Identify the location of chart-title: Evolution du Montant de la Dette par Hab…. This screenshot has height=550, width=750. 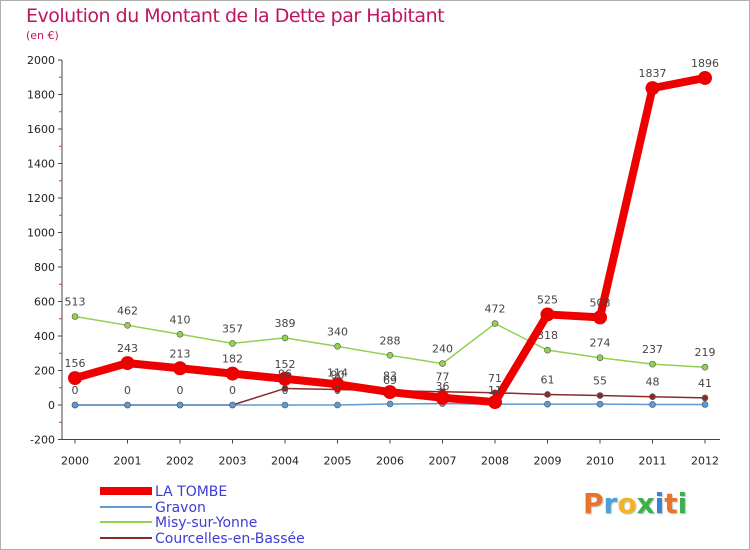
(235, 16).